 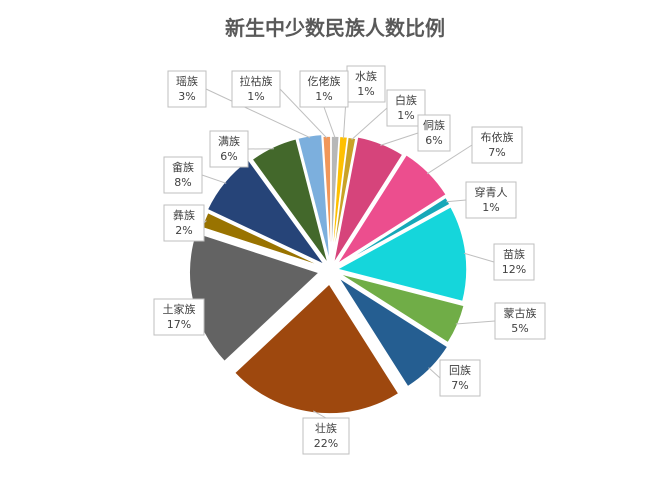 I want to click on slice-percent-label-5: 1%, so click(x=490, y=207).